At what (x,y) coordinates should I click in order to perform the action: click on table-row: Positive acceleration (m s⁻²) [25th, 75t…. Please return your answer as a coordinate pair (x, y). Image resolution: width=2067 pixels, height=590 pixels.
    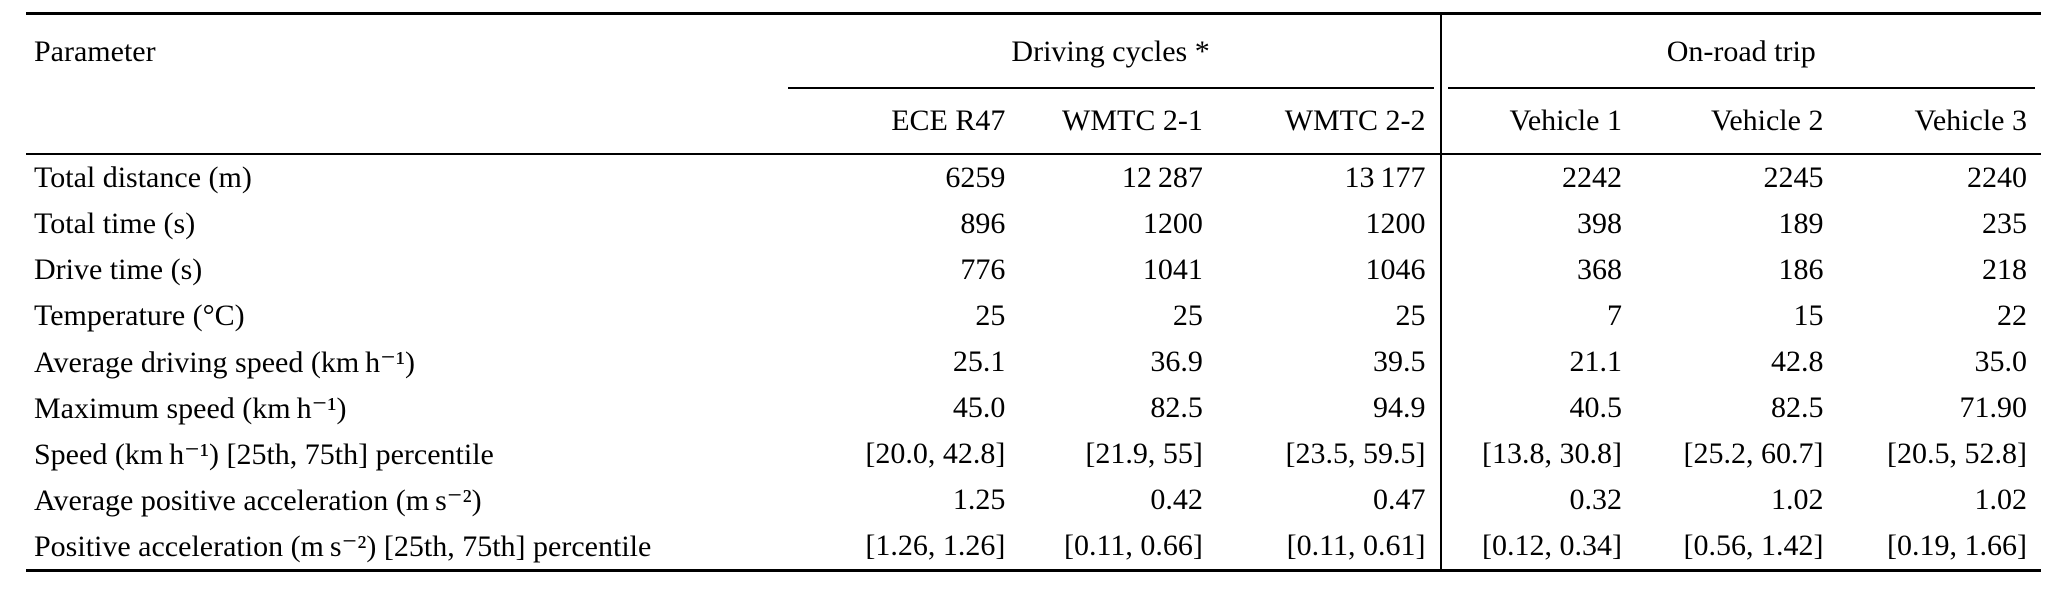
    Looking at the image, I should click on (1033, 547).